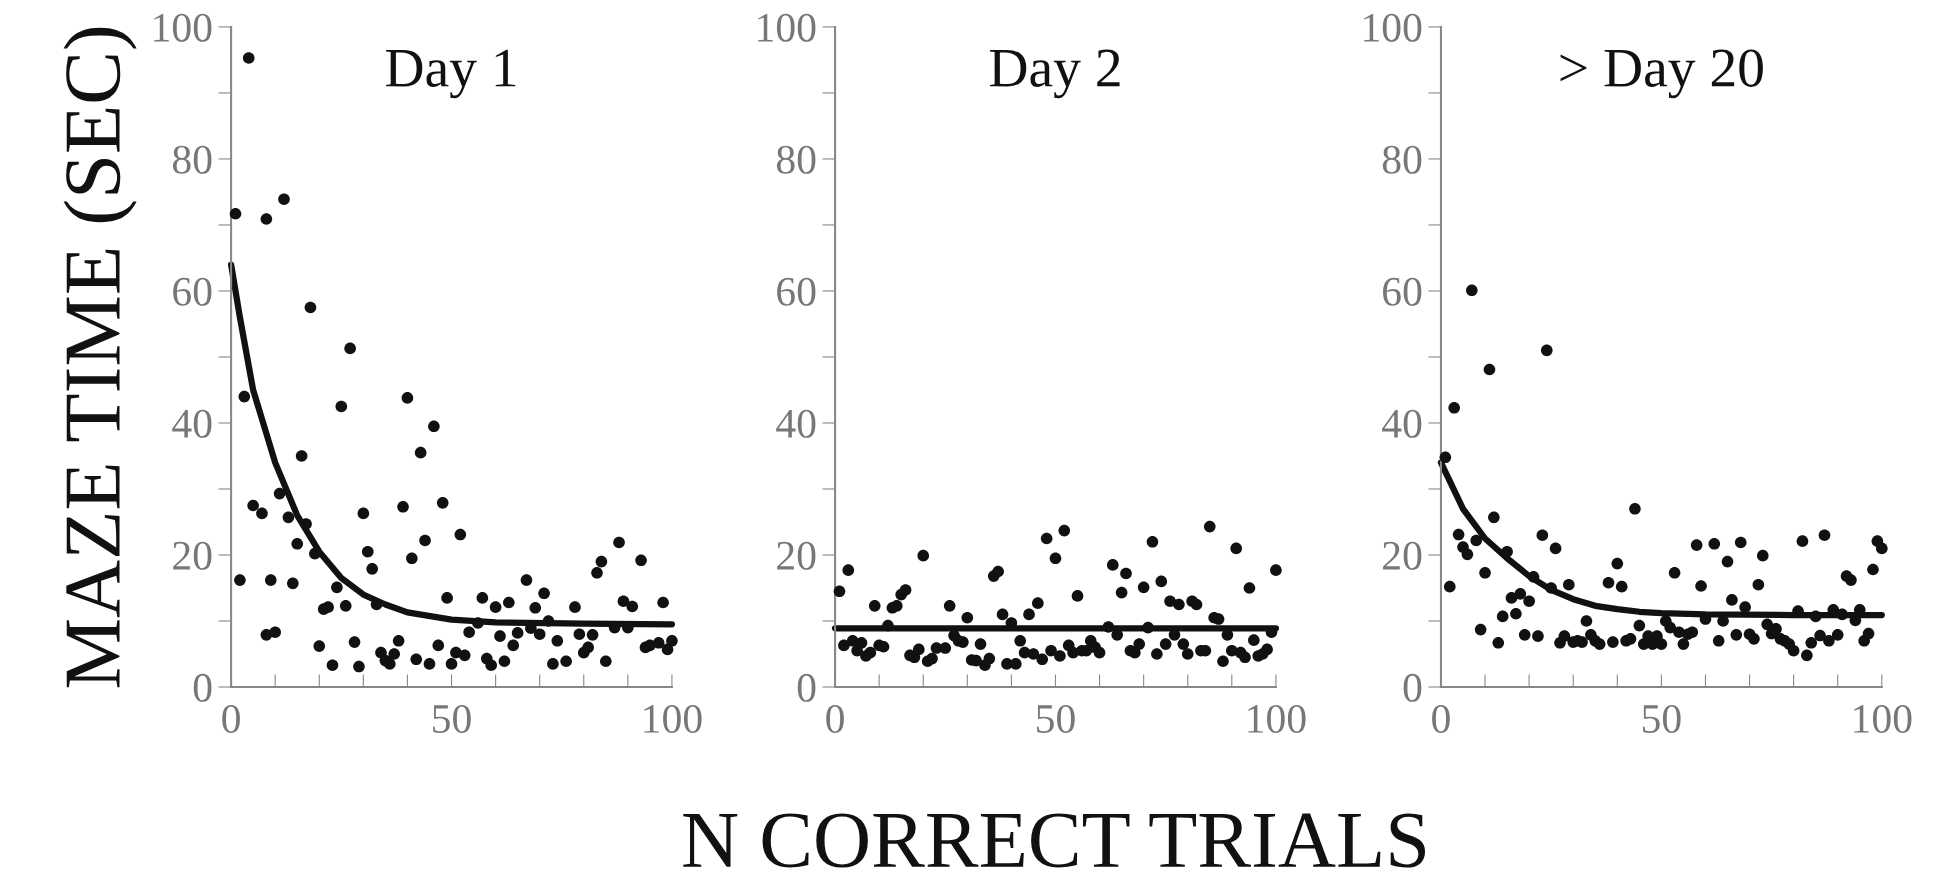 Image resolution: width=1942 pixels, height=886 pixels. What do you see at coordinates (451, 74) in the screenshot?
I see `chart-title: Day 1` at bounding box center [451, 74].